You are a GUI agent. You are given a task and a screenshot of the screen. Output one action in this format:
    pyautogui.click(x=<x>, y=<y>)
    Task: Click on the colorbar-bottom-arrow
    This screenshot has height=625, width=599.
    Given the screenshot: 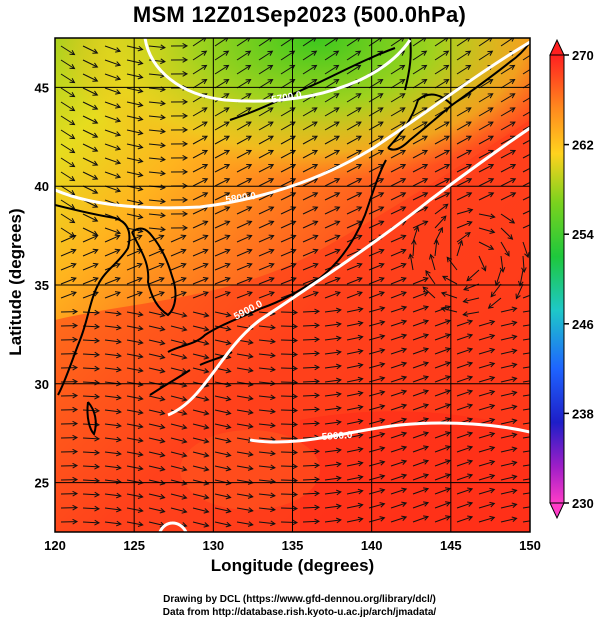 What is the action you would take?
    pyautogui.click(x=557, y=511)
    